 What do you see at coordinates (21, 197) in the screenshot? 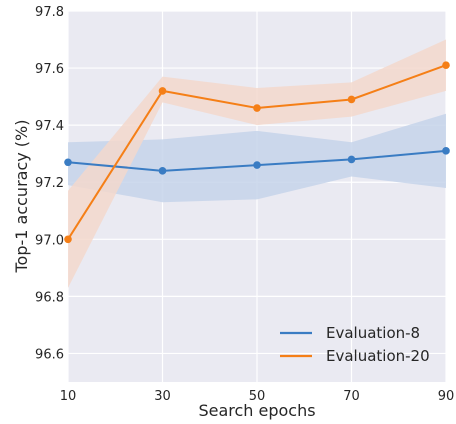
I see `y-axis-label: Top-1 accuracy (%)` at bounding box center [21, 197].